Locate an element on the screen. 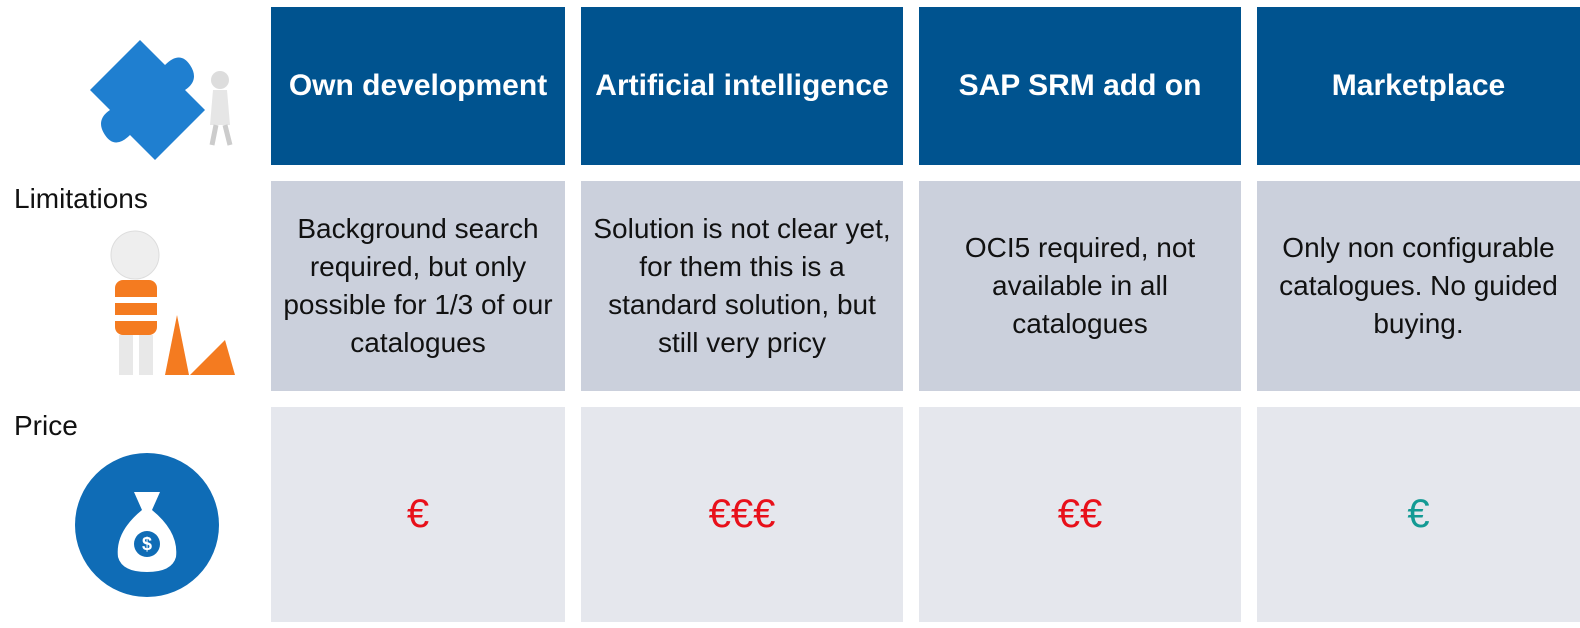  column-header: SAP SRM add on is located at coordinates (1080, 86).